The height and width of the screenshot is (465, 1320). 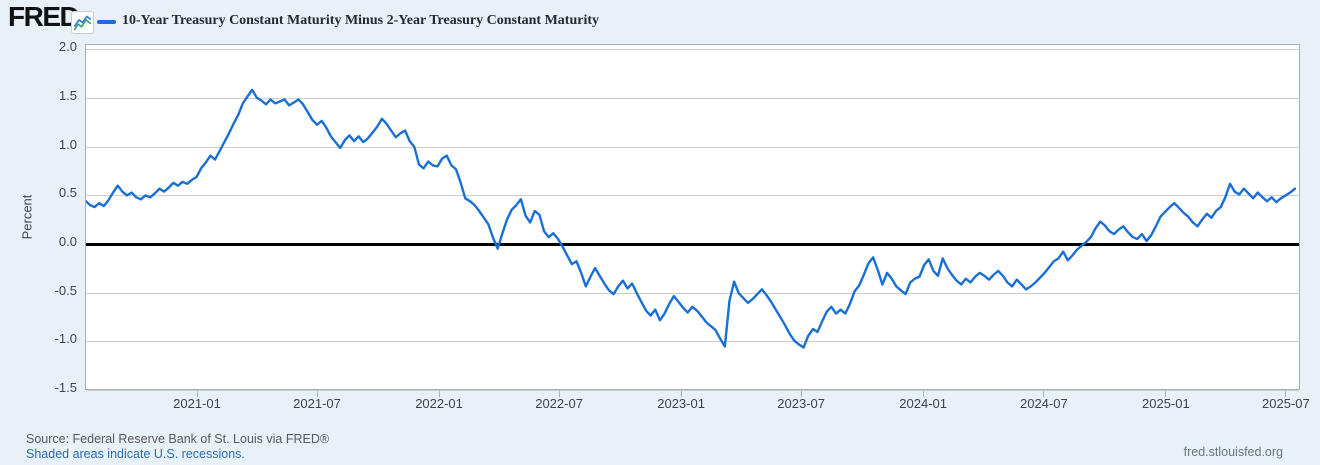 What do you see at coordinates (67, 241) in the screenshot?
I see `y-tick-label: 0.0` at bounding box center [67, 241].